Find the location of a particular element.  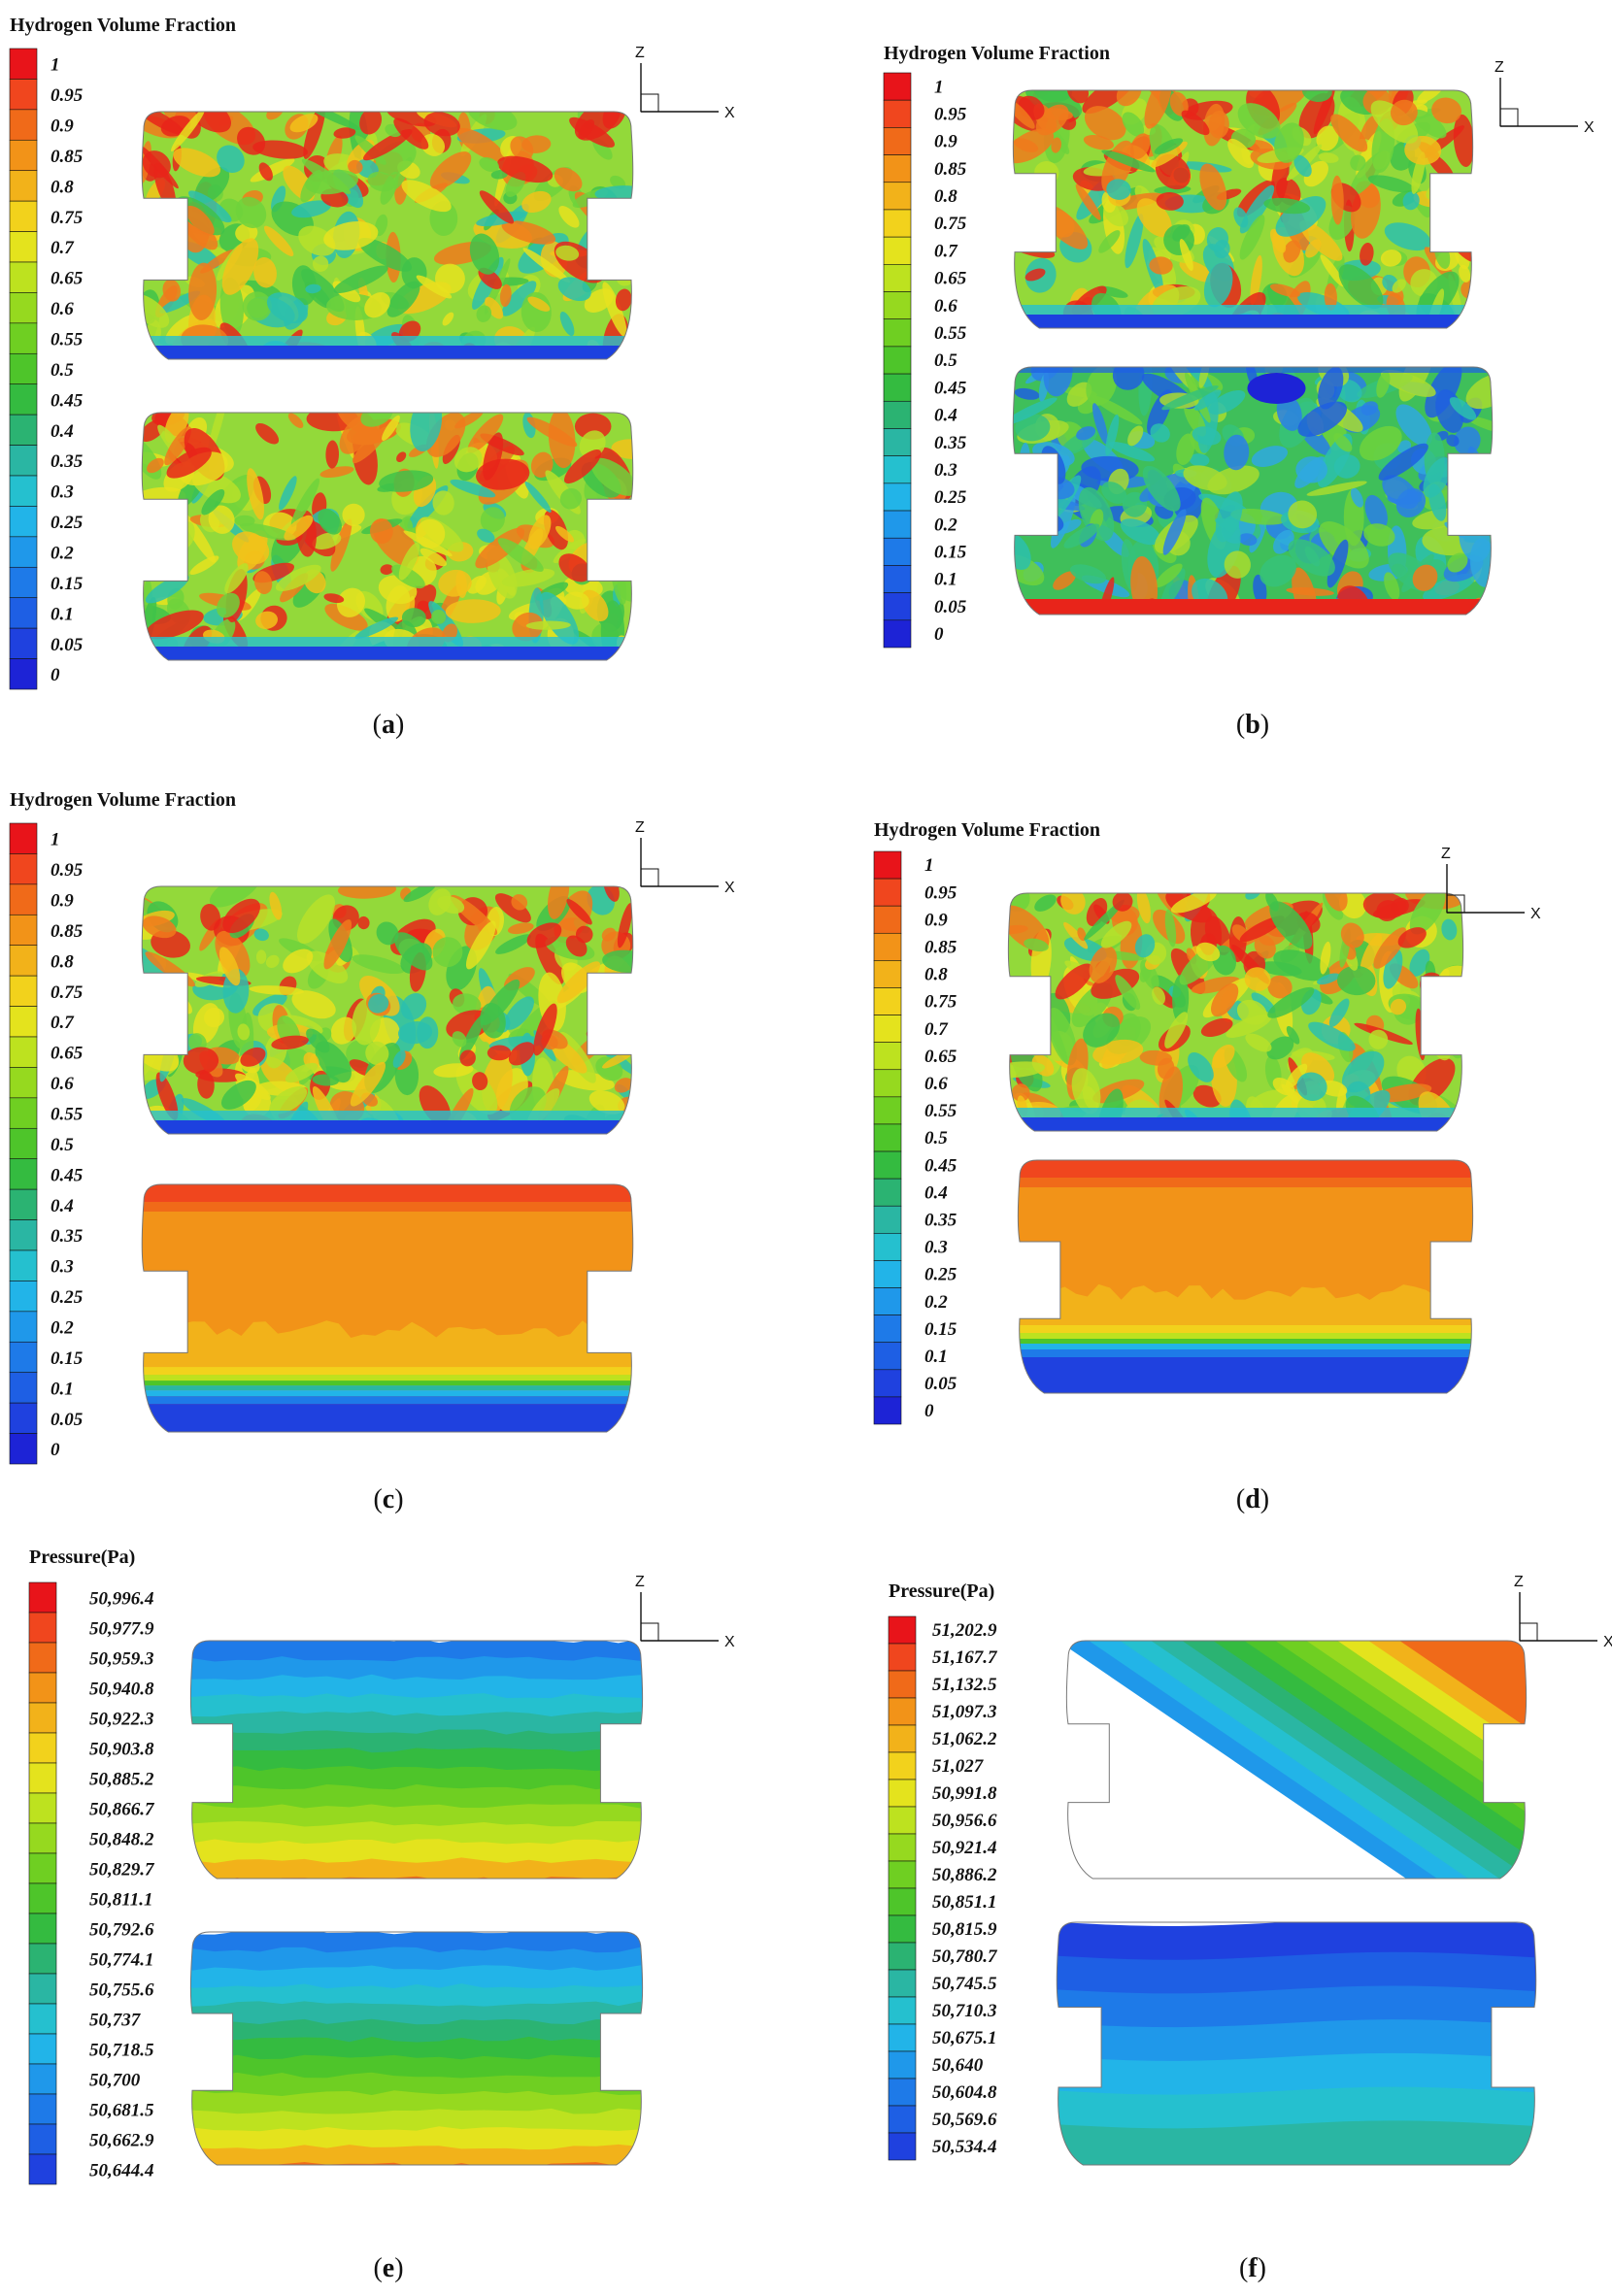

panel-caption: (c) is located at coordinates (388, 1499).